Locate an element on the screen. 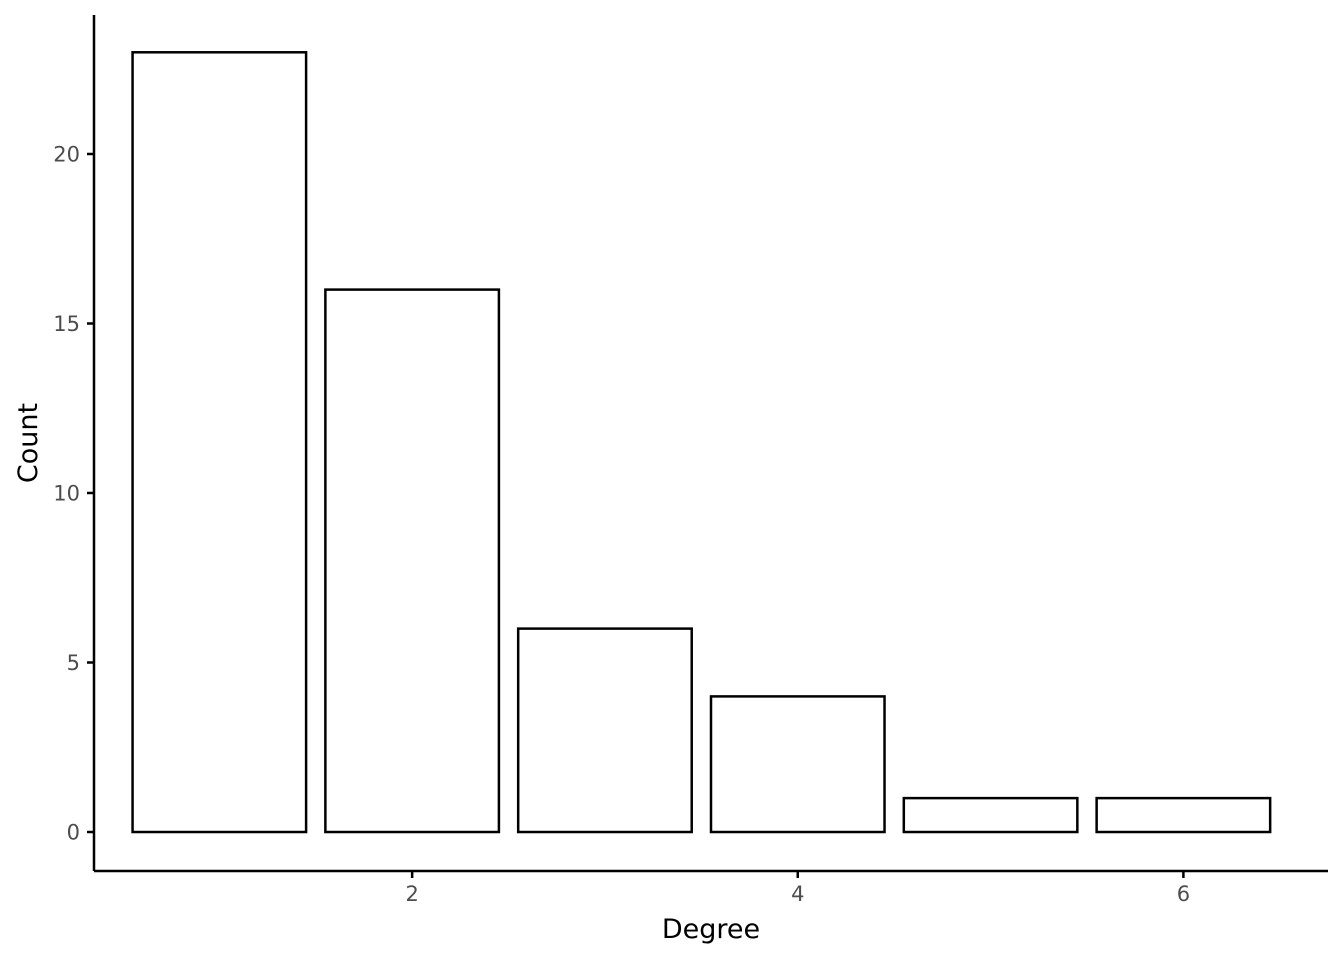  y-axis-ticks: 0 5 10 15 20 is located at coordinates (73, 493).